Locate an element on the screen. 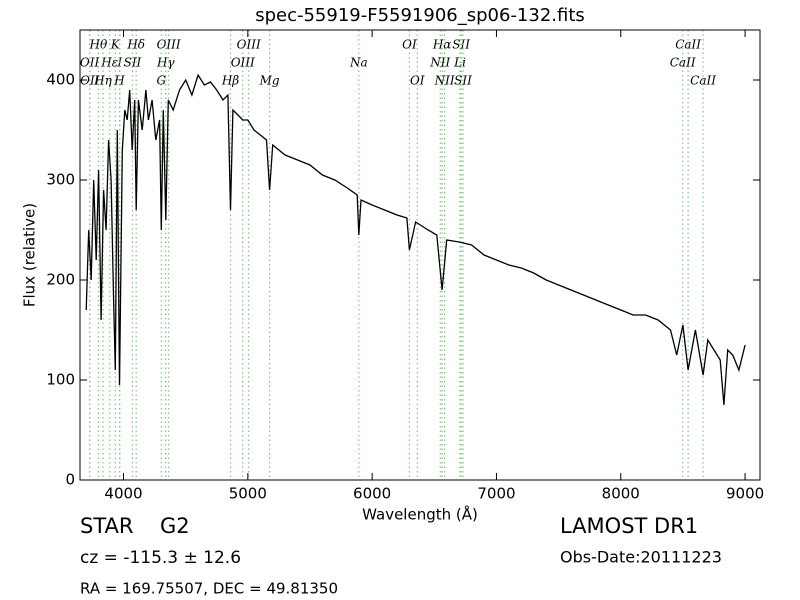  y-tick-label: 0 is located at coordinates (70, 480).